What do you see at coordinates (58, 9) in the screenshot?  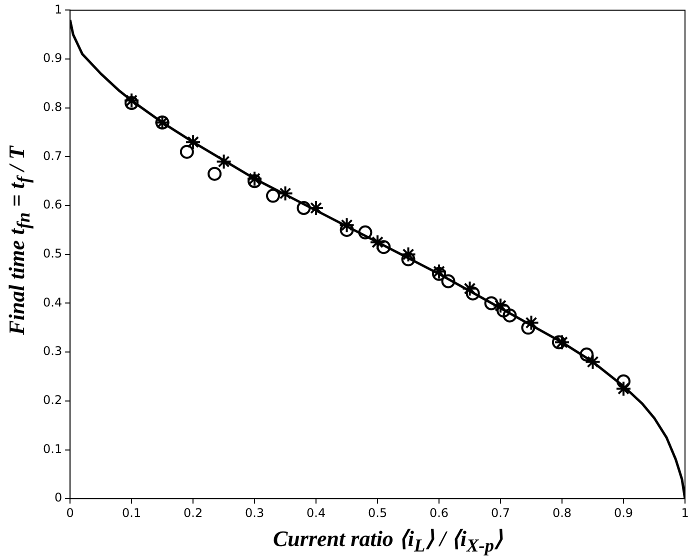 I see `y-tick-label: 1` at bounding box center [58, 9].